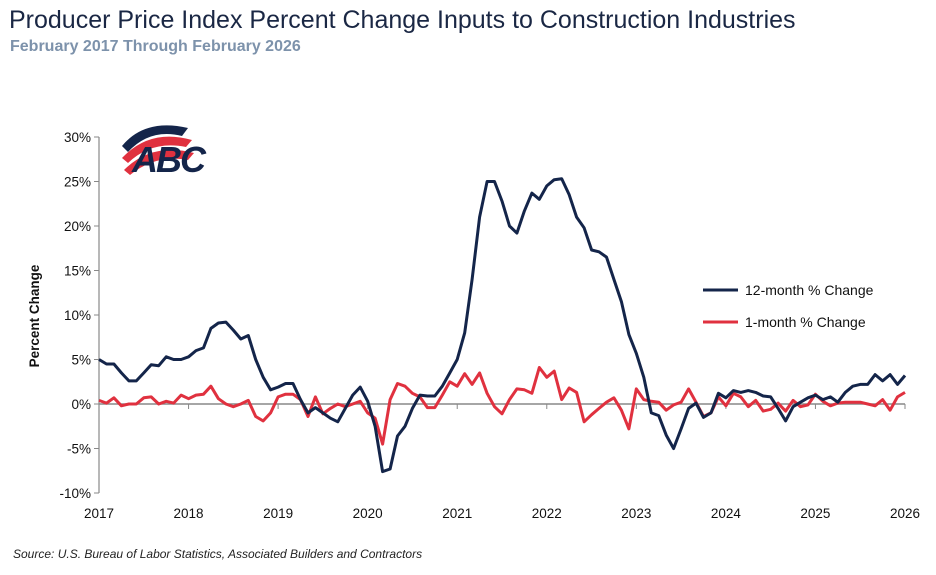  What do you see at coordinates (805, 322) in the screenshot?
I see `legend-label-1-month: 1-month % Change` at bounding box center [805, 322].